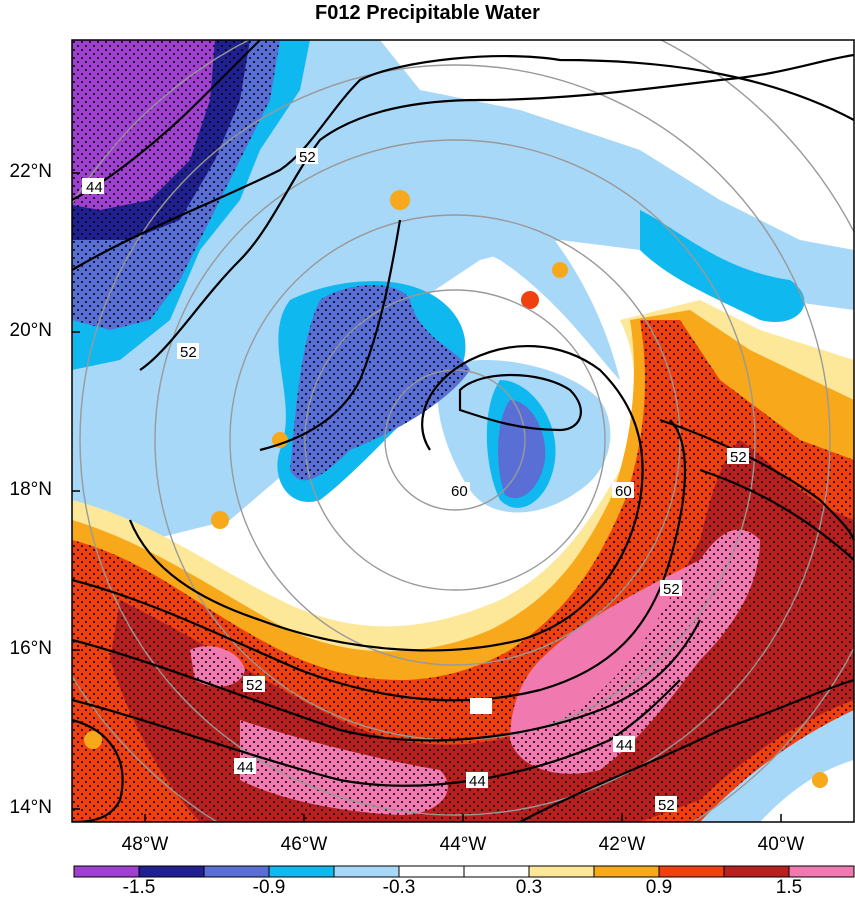 Image resolution: width=855 pixels, height=900 pixels. Describe the element at coordinates (30, 648) in the screenshot. I see `lat-label: 16°N` at that location.